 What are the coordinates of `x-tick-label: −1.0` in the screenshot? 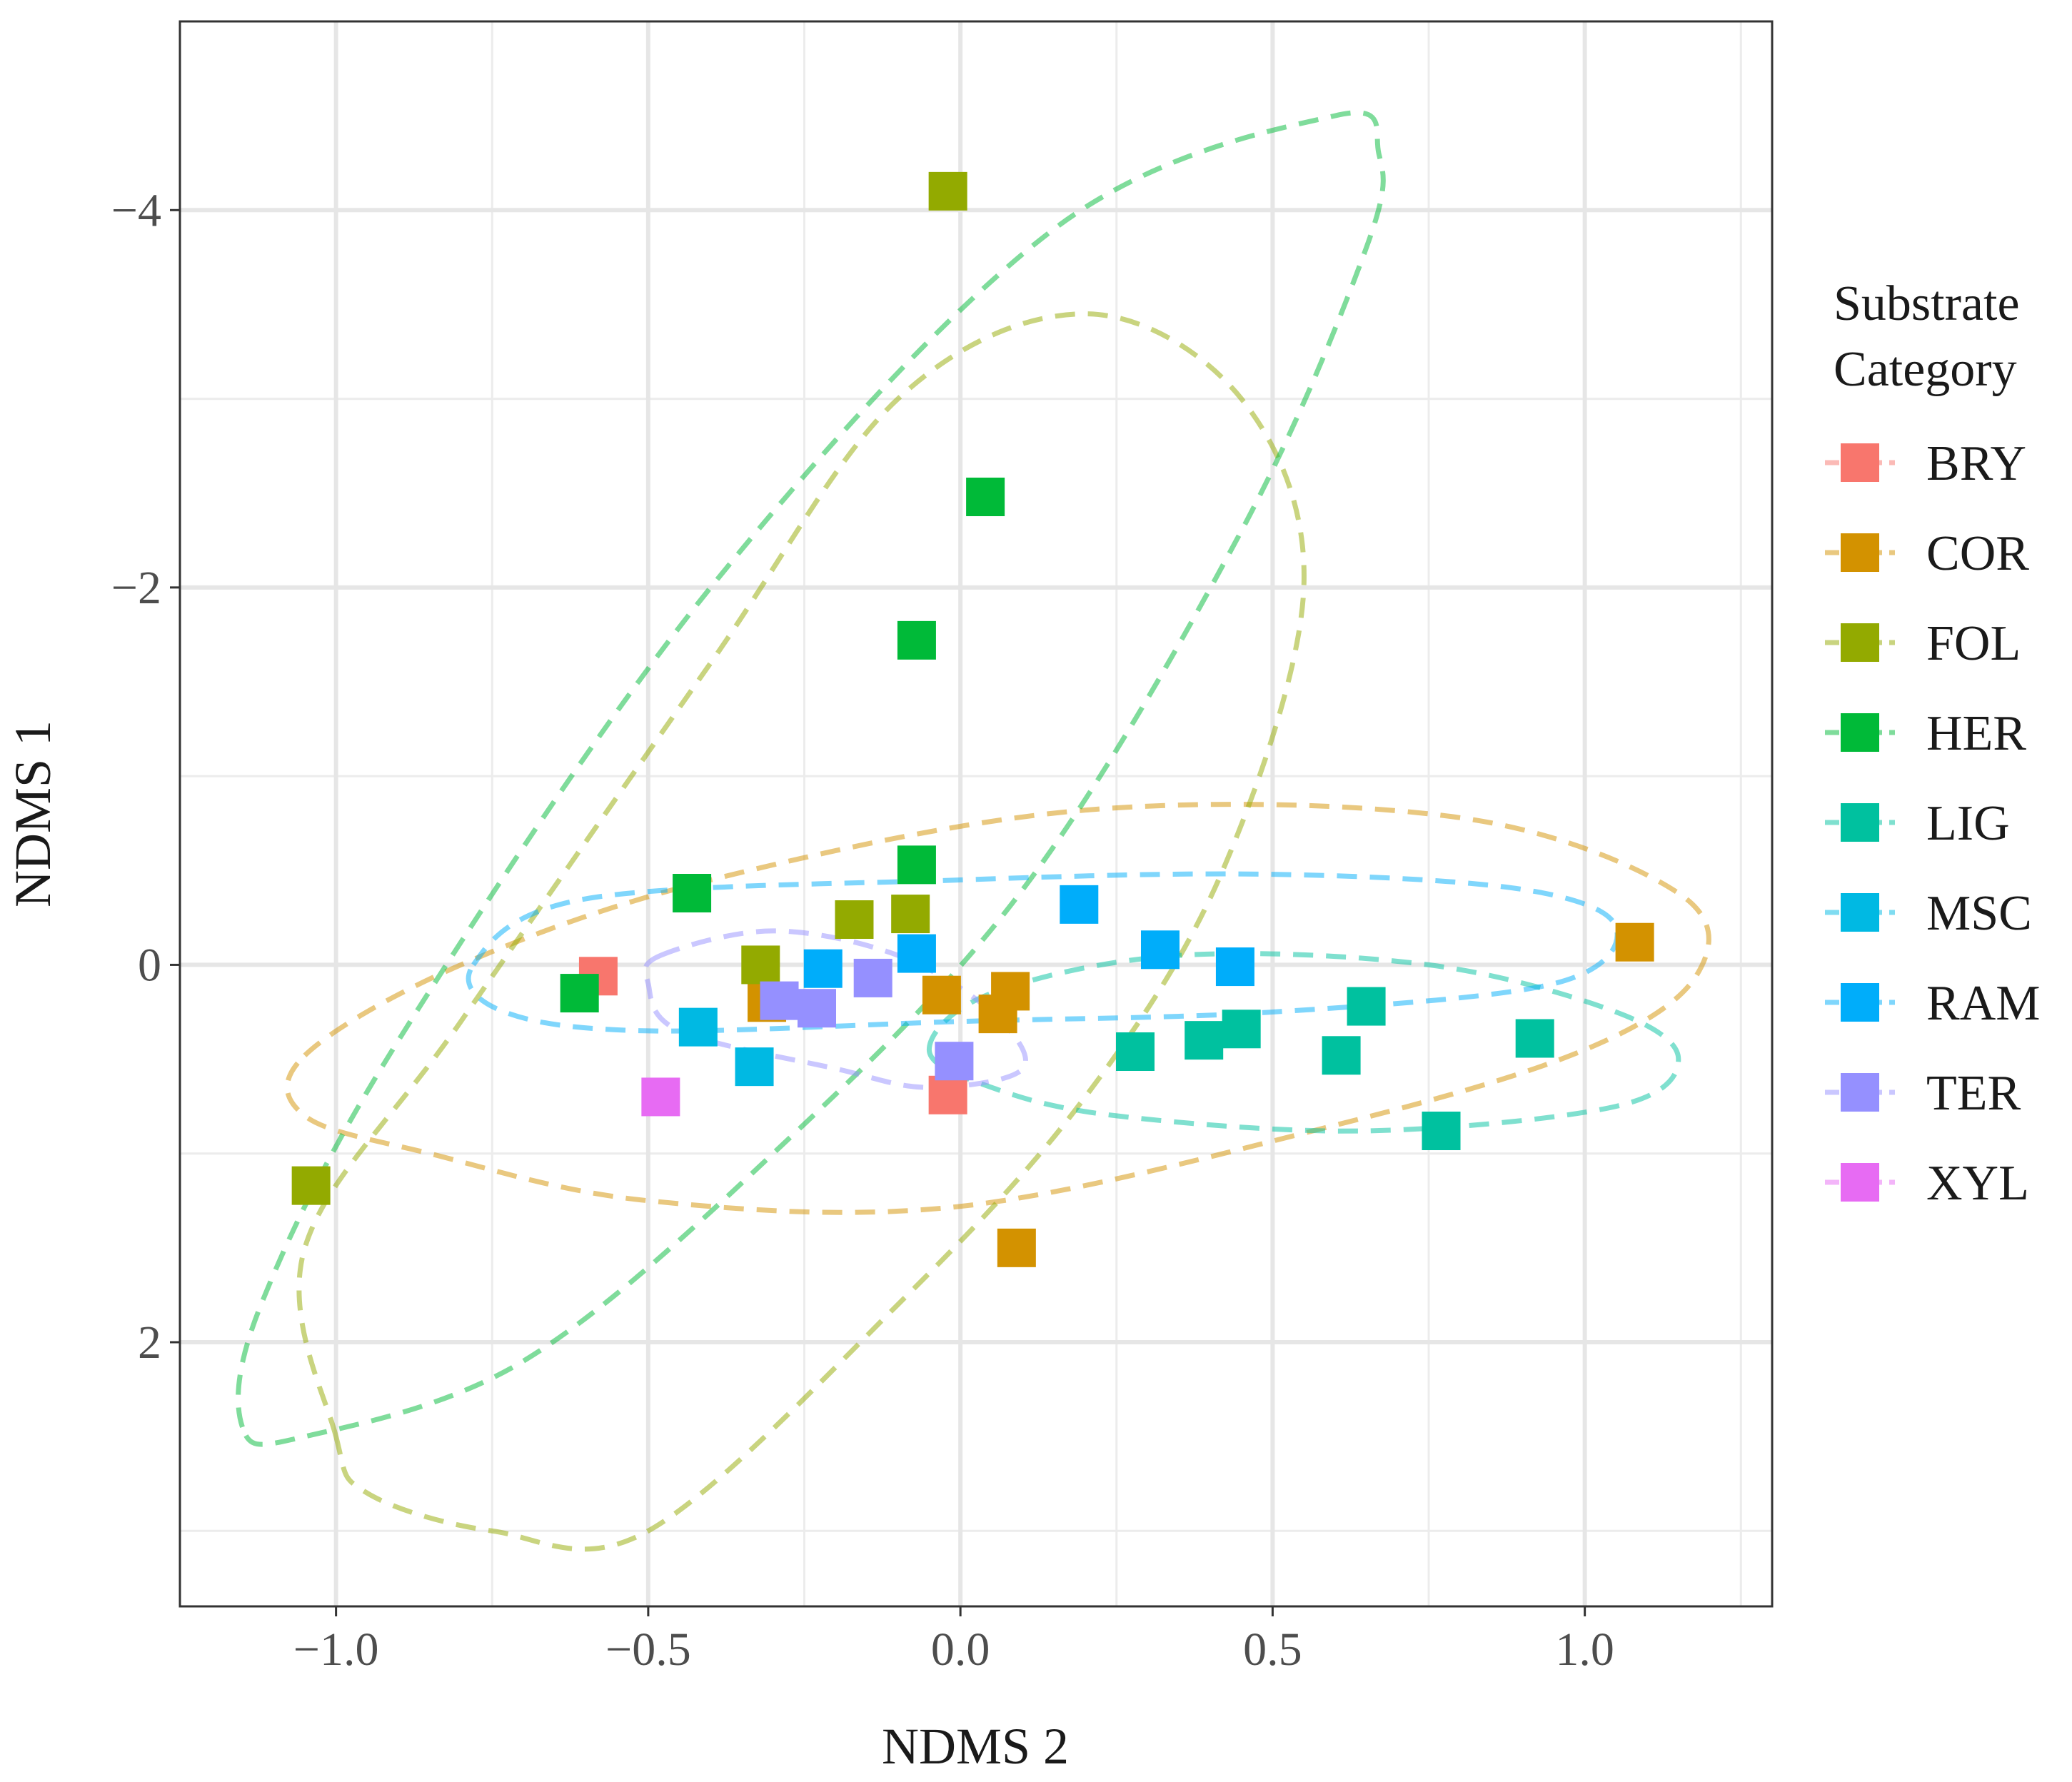 It's located at (336, 1650).